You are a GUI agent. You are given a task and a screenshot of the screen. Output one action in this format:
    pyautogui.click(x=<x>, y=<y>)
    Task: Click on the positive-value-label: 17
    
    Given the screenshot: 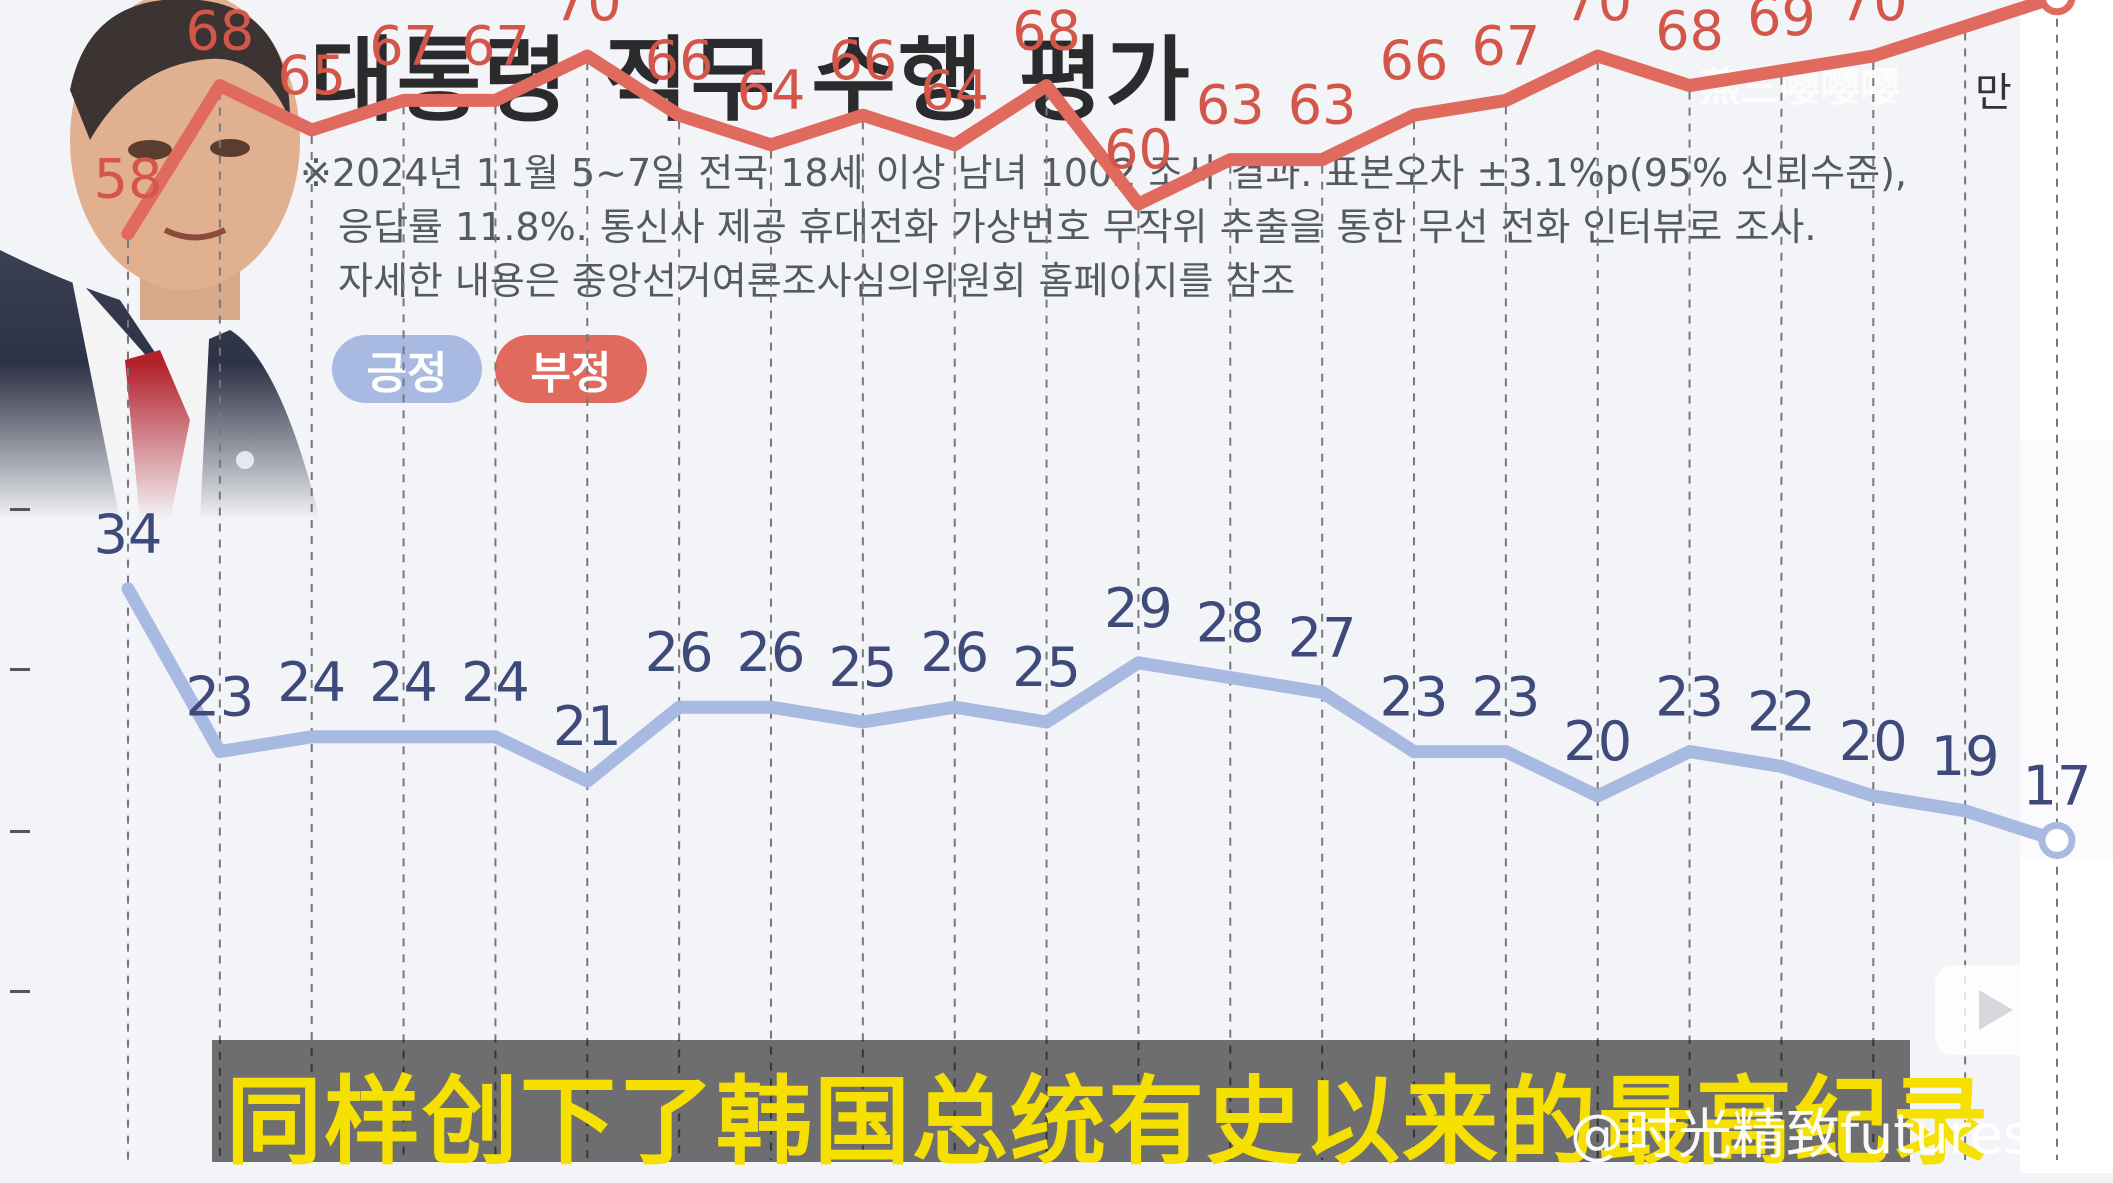 What is the action you would take?
    pyautogui.click(x=2057, y=785)
    